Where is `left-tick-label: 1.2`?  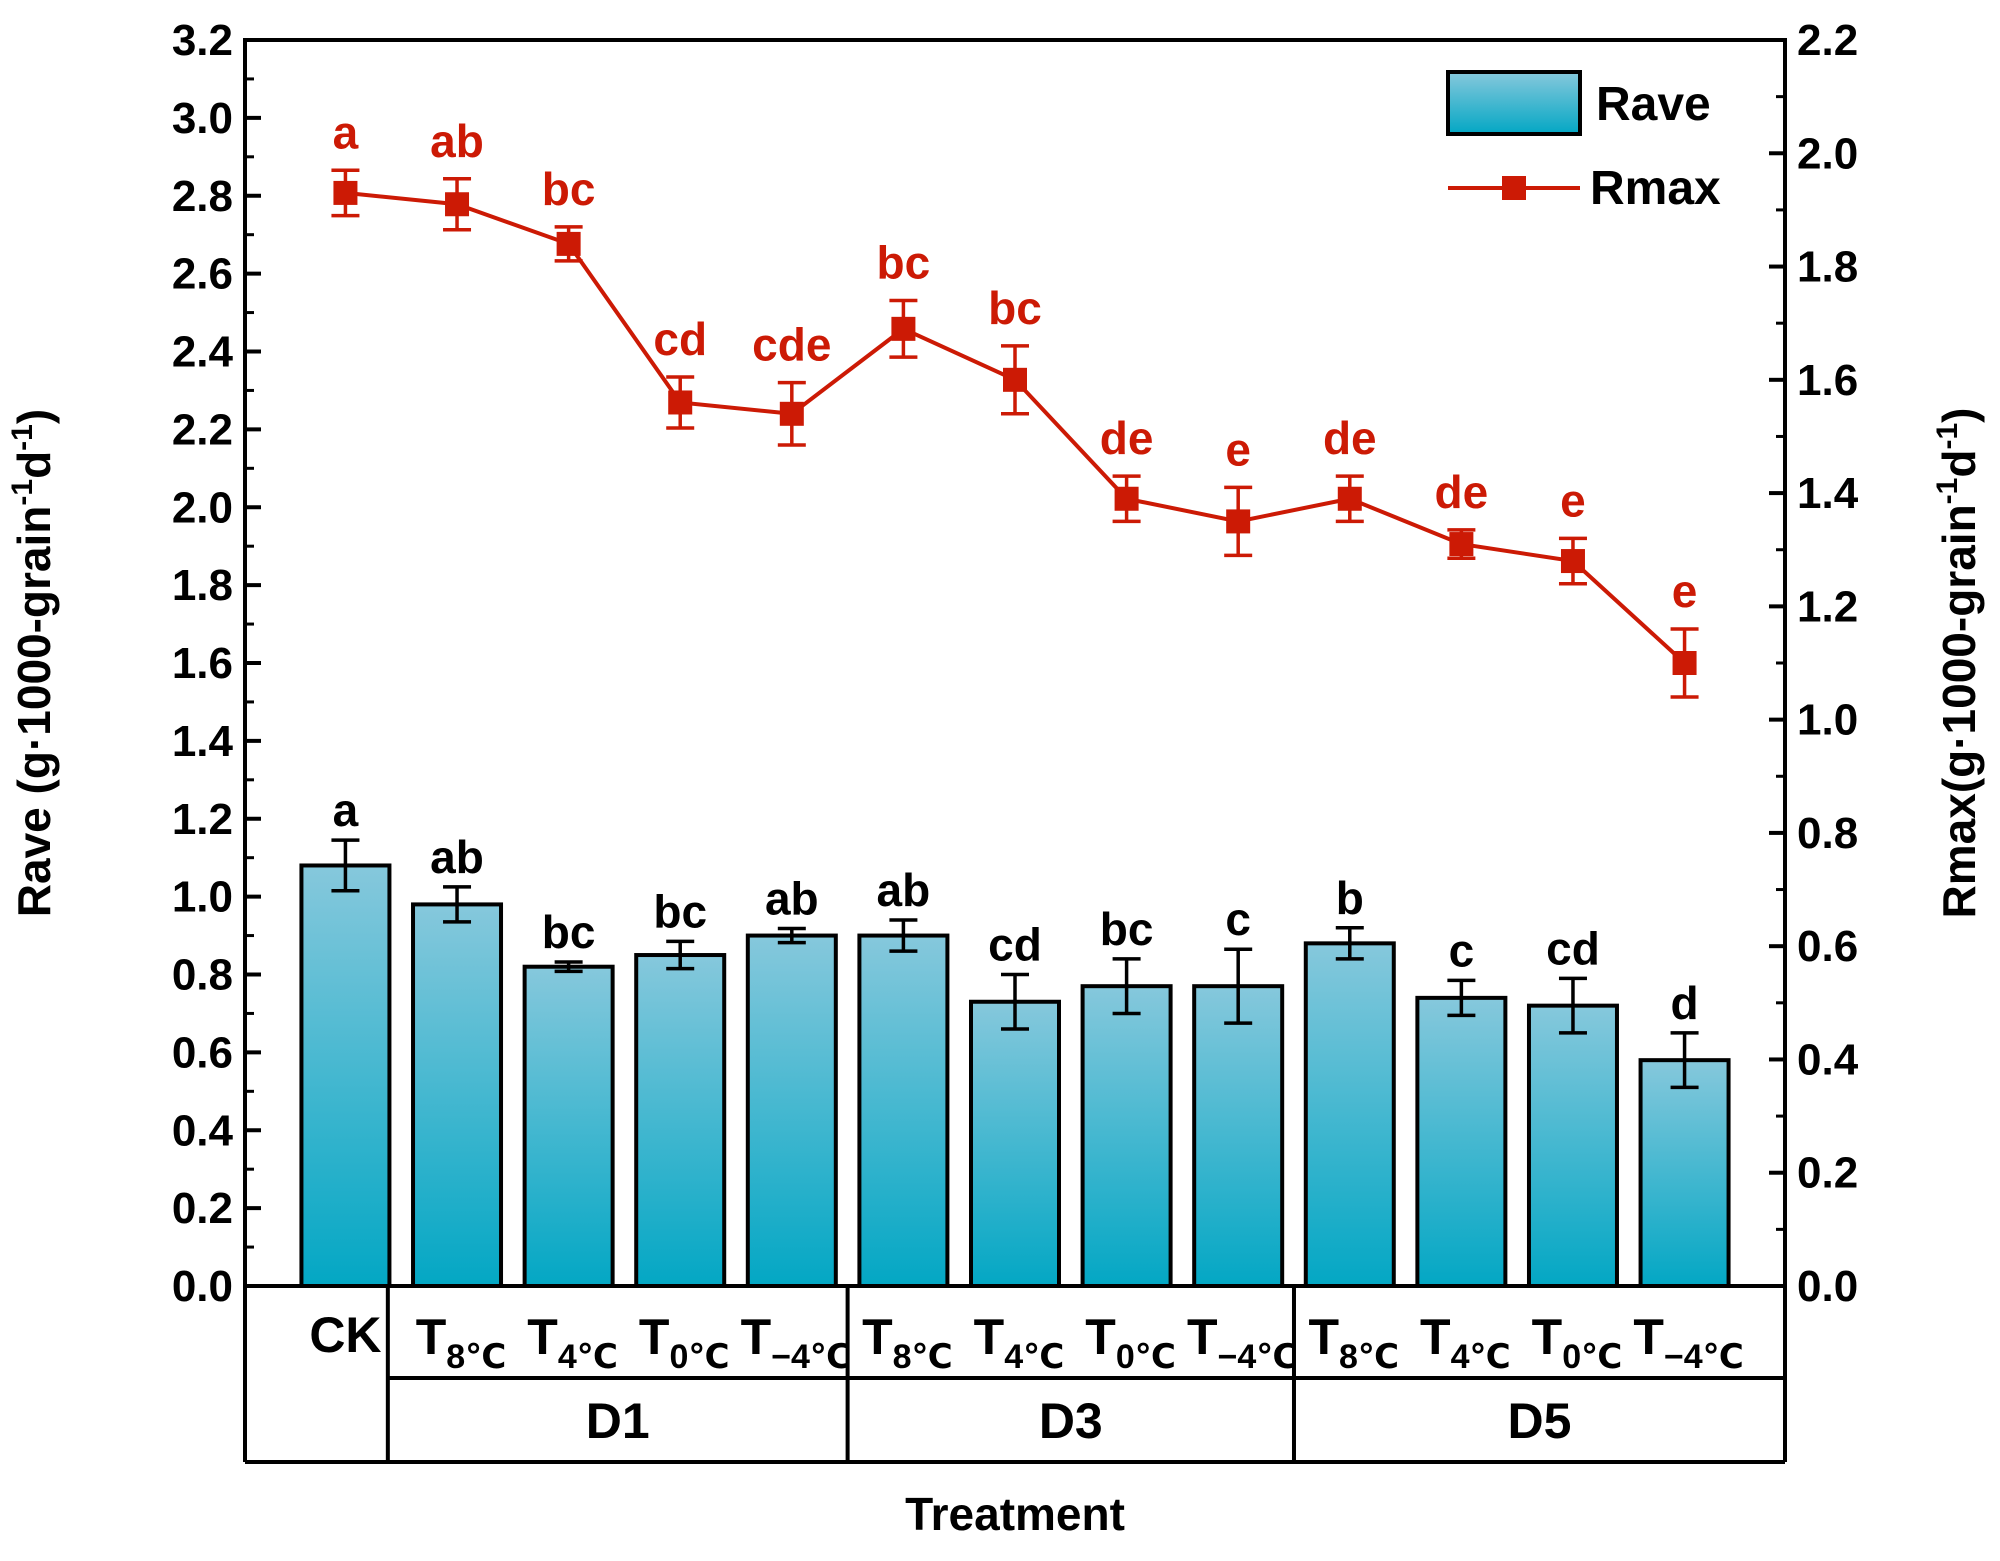
left-tick-label: 1.2 is located at coordinates (202, 819).